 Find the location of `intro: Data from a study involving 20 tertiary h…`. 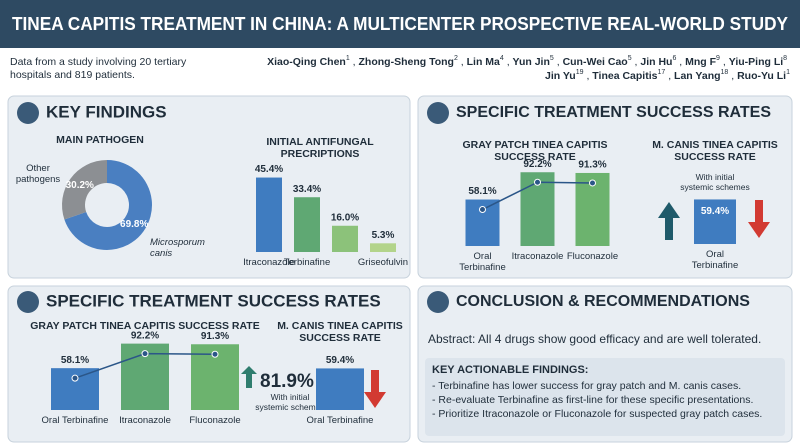

intro: Data from a study involving 20 tertiary h… is located at coordinates (98, 68).